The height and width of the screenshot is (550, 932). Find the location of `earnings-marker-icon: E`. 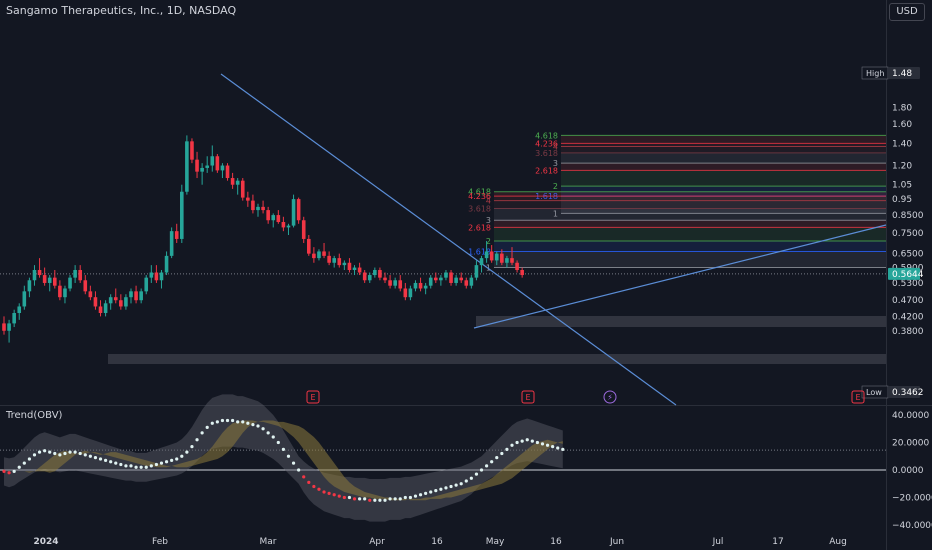

earnings-marker-icon: E is located at coordinates (312, 397).